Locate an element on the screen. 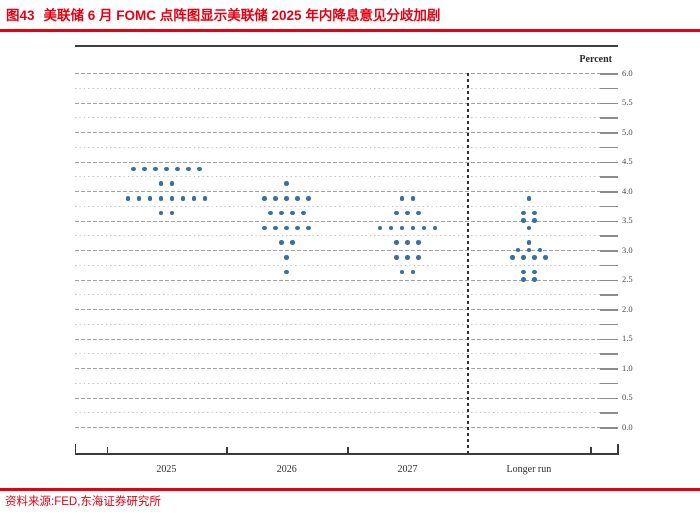 The width and height of the screenshot is (700, 516). y-tick-label: 3.5 is located at coordinates (627, 220).